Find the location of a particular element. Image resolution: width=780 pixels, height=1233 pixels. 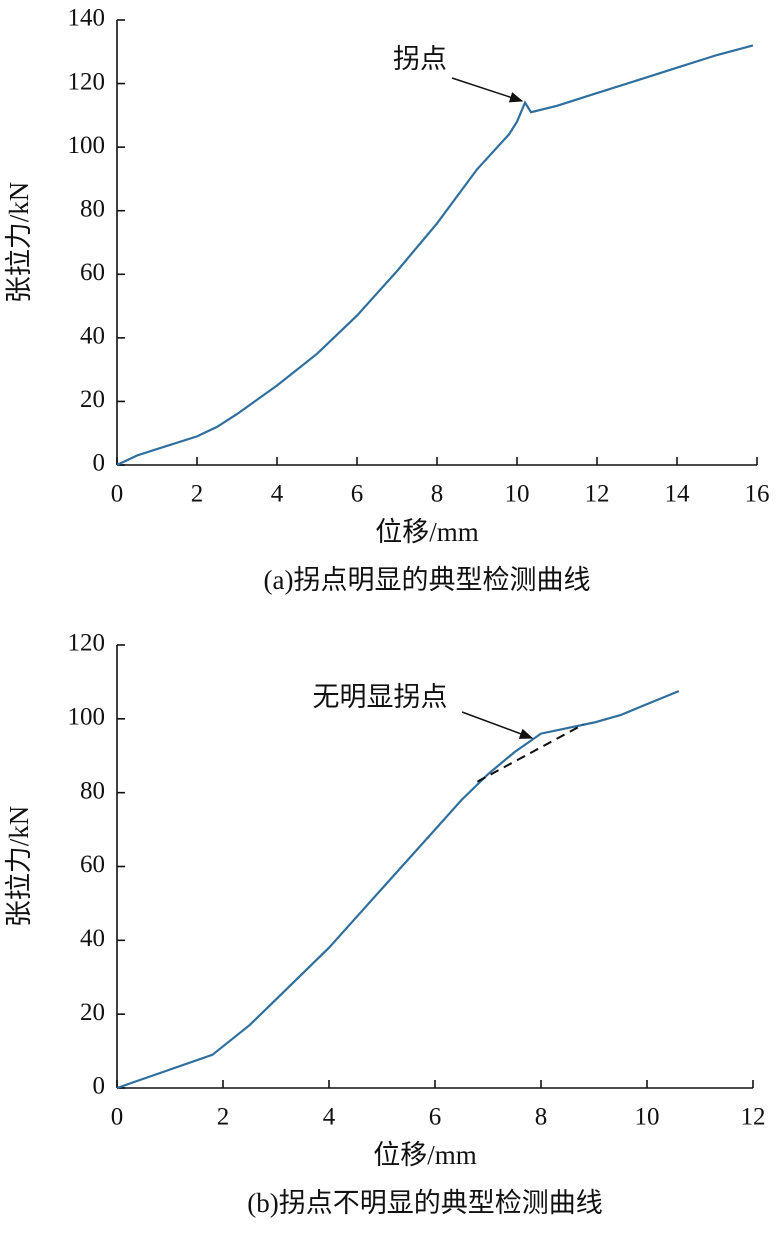

y-tick-label: 140 is located at coordinates (87, 18).